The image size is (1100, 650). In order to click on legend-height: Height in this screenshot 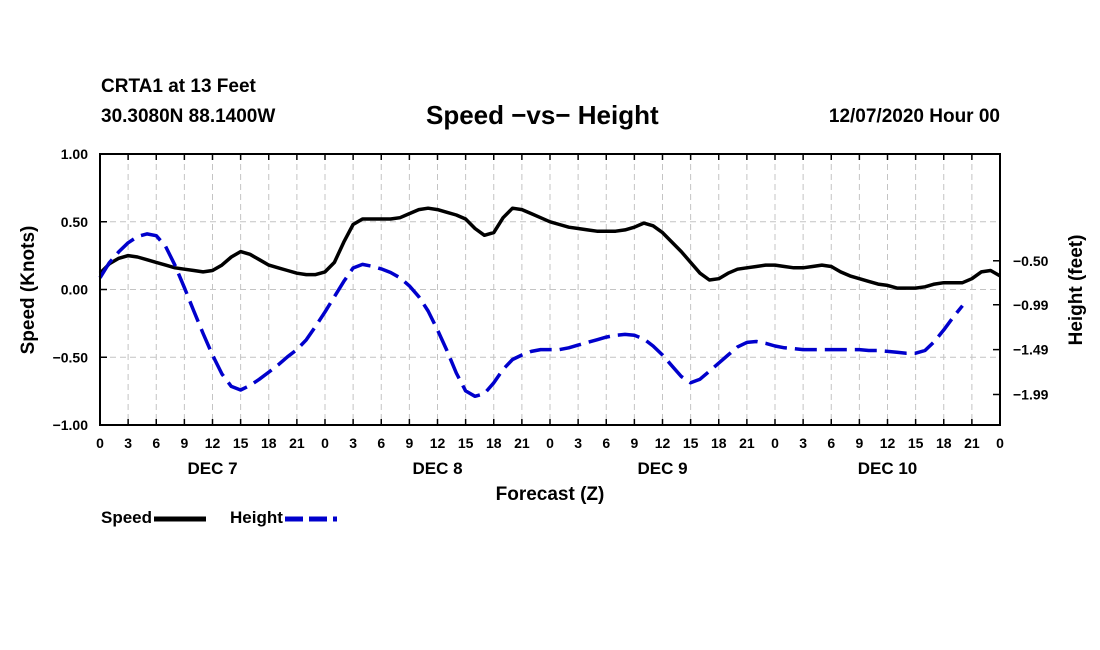, I will do `click(284, 518)`.